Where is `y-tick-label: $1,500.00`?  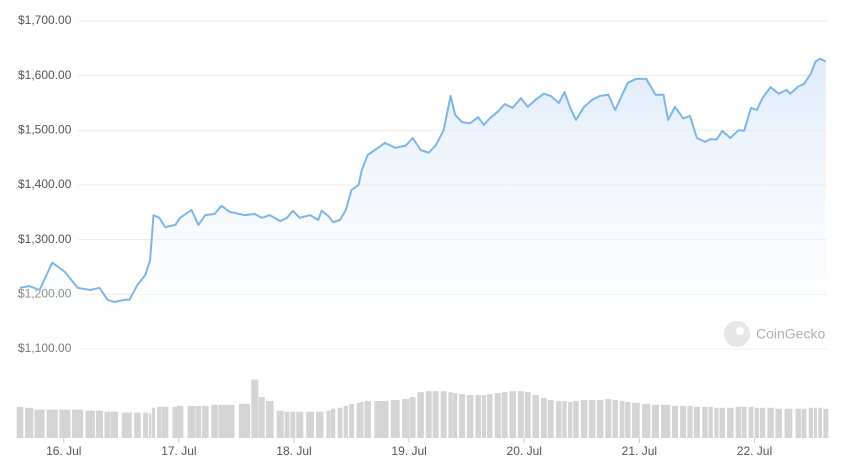
y-tick-label: $1,500.00 is located at coordinates (45, 130).